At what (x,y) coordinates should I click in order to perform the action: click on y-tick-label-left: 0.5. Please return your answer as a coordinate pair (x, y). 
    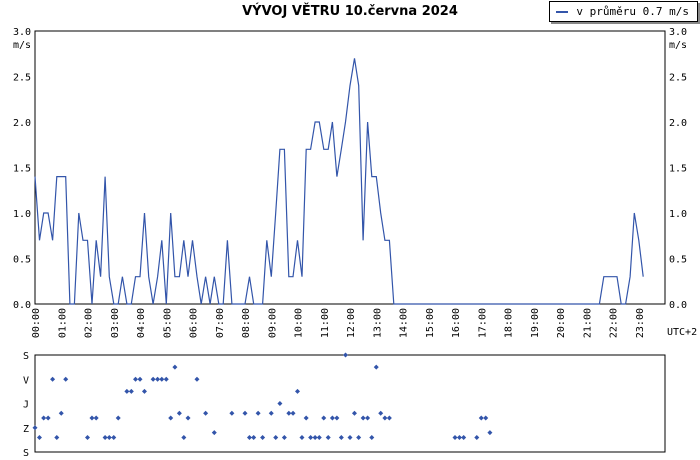
    Looking at the image, I should click on (22, 260).